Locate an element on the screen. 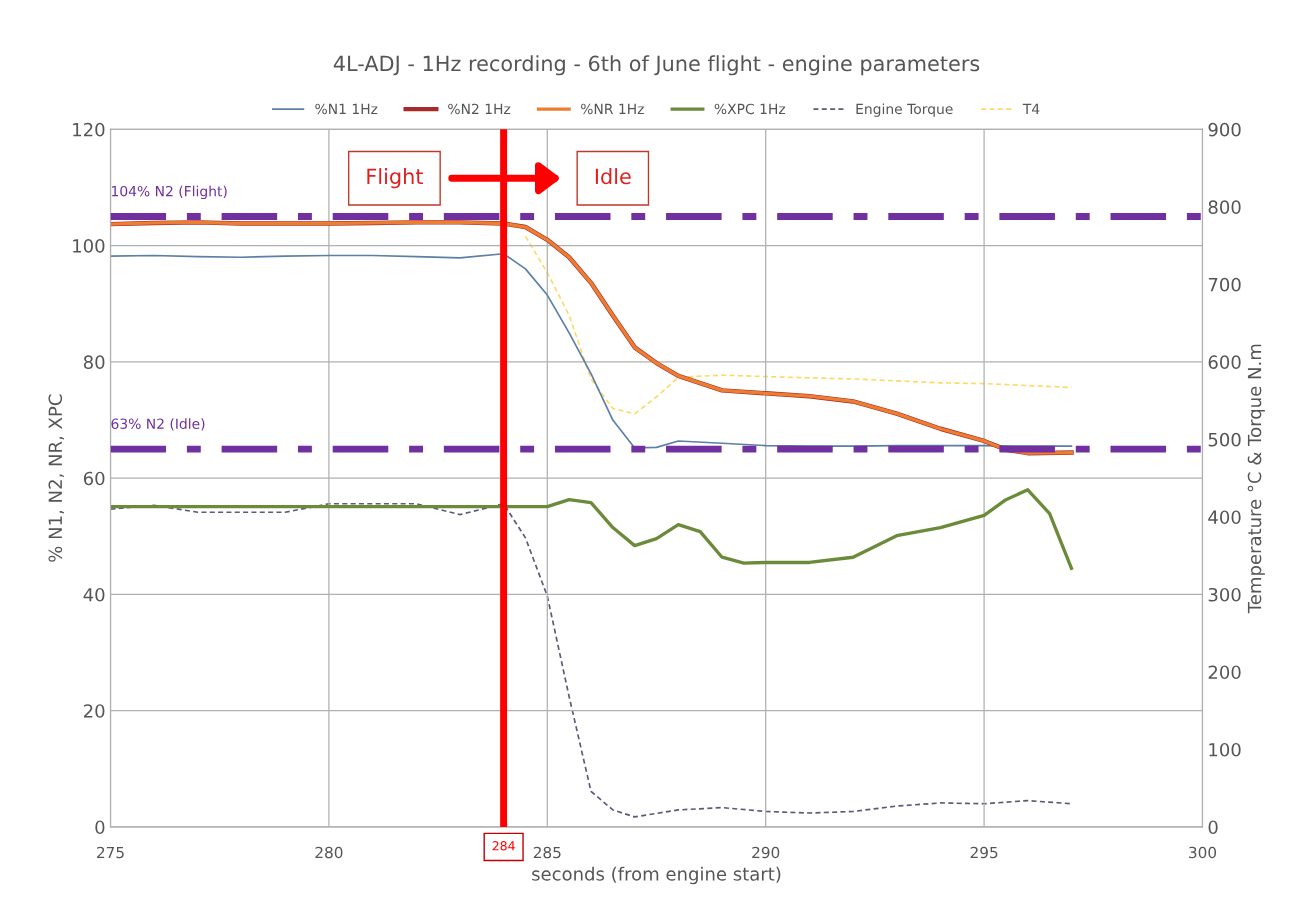  y2-tick-label: 800 is located at coordinates (1224, 207).